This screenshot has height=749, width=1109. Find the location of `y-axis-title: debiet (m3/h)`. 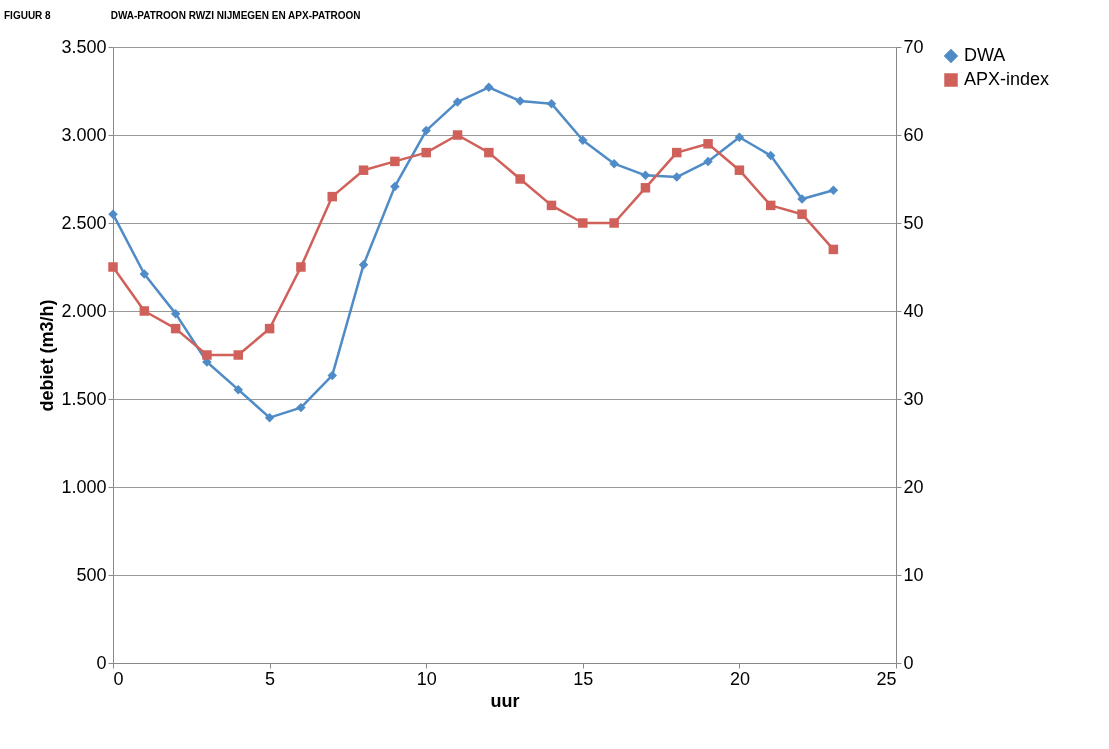

y-axis-title: debiet (m3/h) is located at coordinates (47, 355).